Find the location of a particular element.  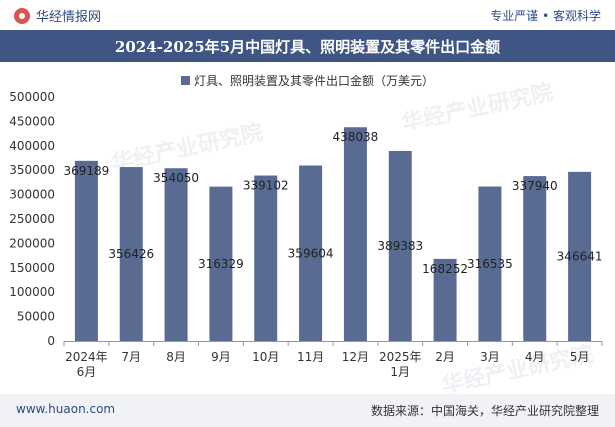

y-tick-label: 0 is located at coordinates (51, 341).